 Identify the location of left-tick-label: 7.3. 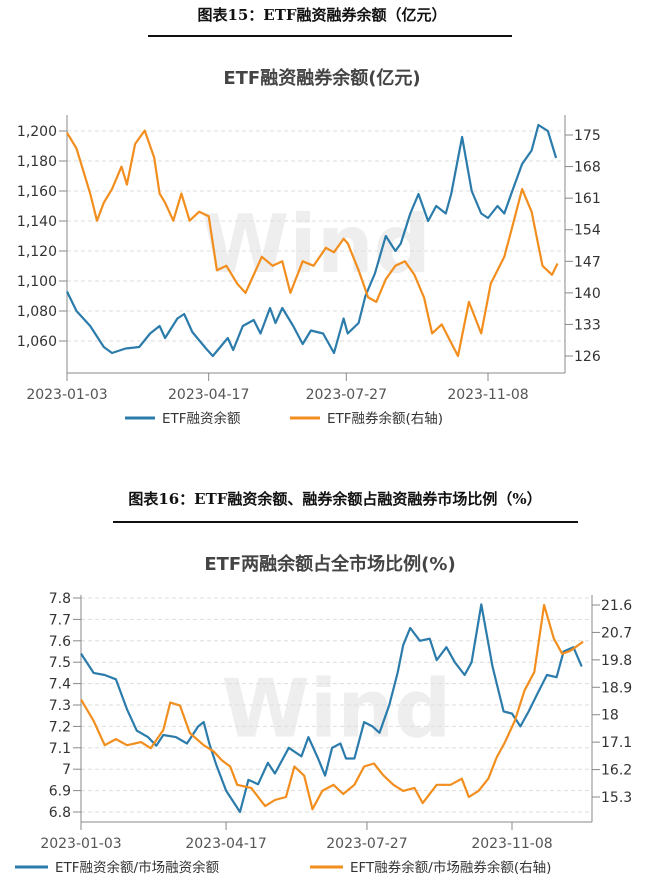
(60, 706).